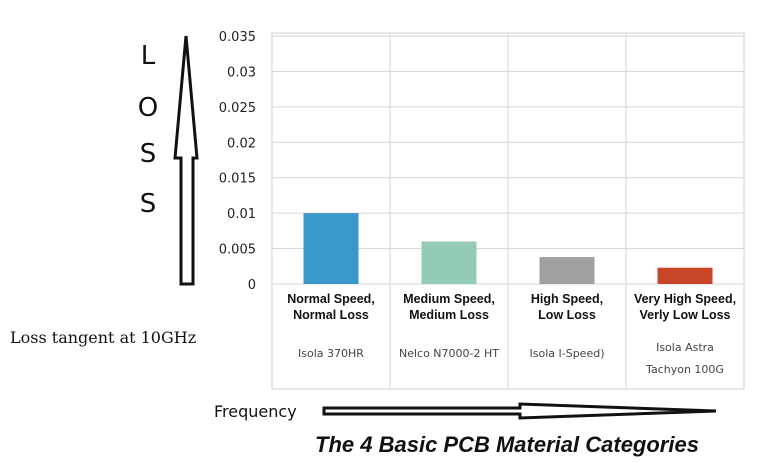  I want to click on y-tick-label: 0.035, so click(237, 37).